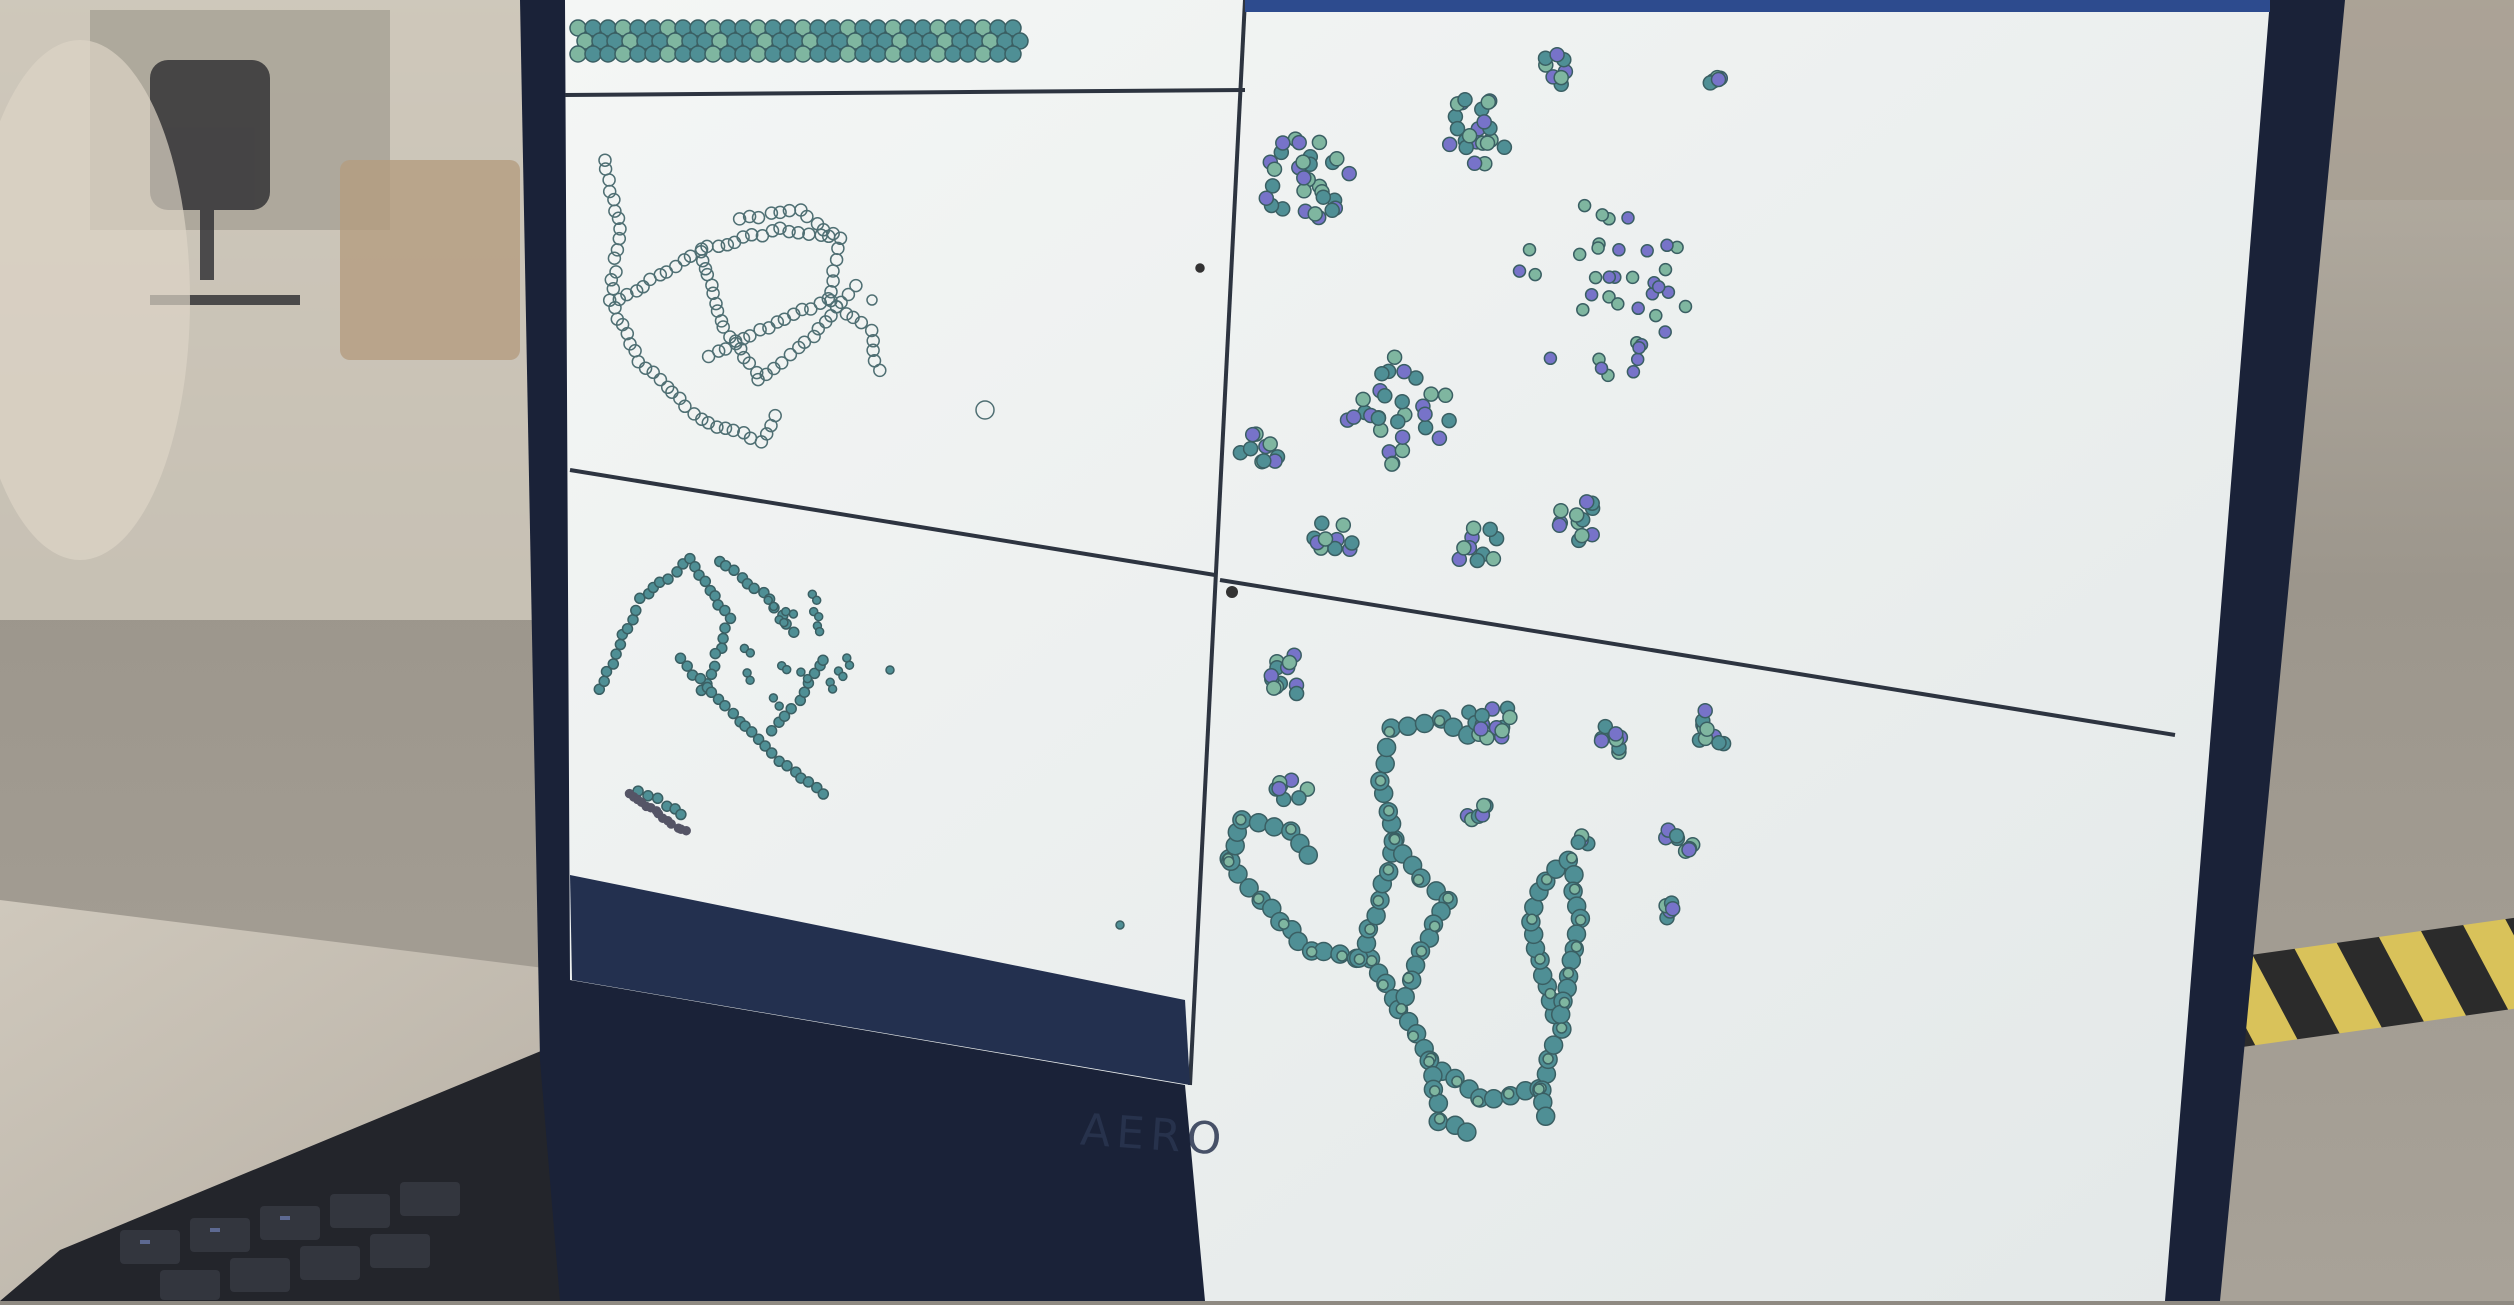 Image resolution: width=2514 pixels, height=1305 pixels. I want to click on window-control-dot, so click(1232, 592).